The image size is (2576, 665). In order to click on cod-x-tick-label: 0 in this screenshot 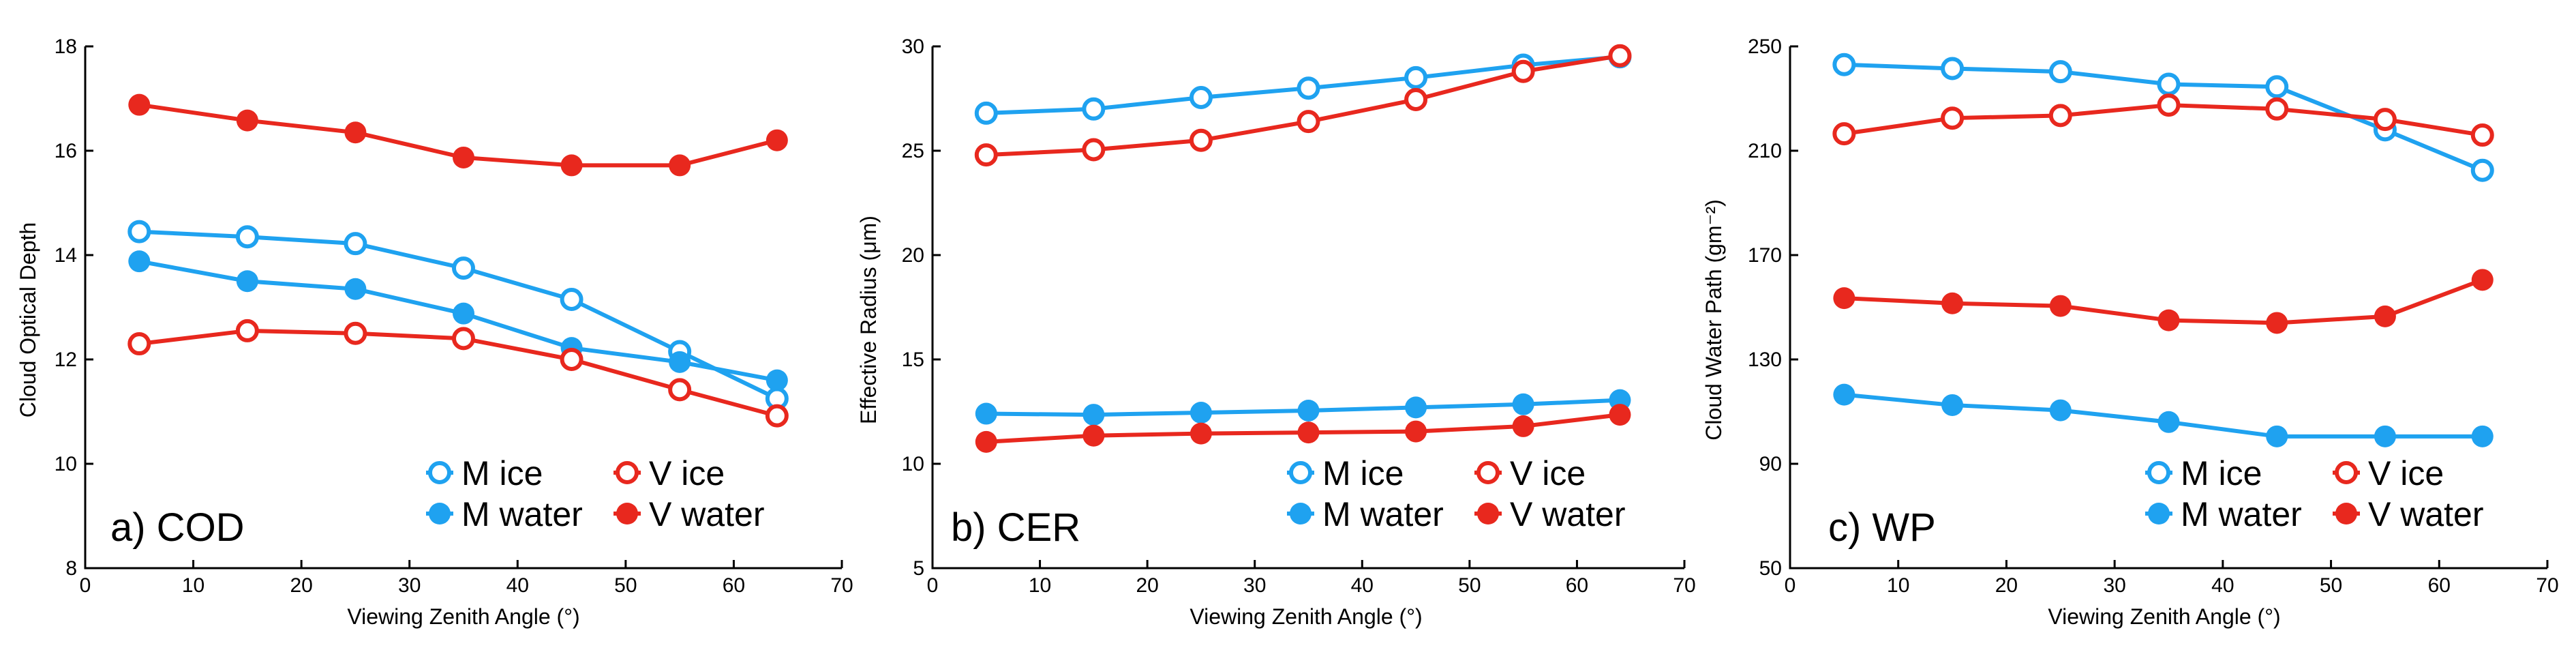, I will do `click(85, 586)`.